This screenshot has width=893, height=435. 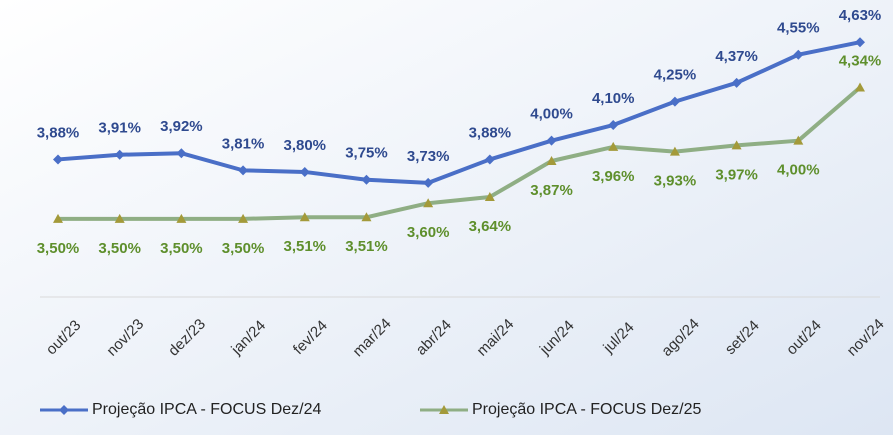 I want to click on data-label: 4,25%, so click(x=675, y=75).